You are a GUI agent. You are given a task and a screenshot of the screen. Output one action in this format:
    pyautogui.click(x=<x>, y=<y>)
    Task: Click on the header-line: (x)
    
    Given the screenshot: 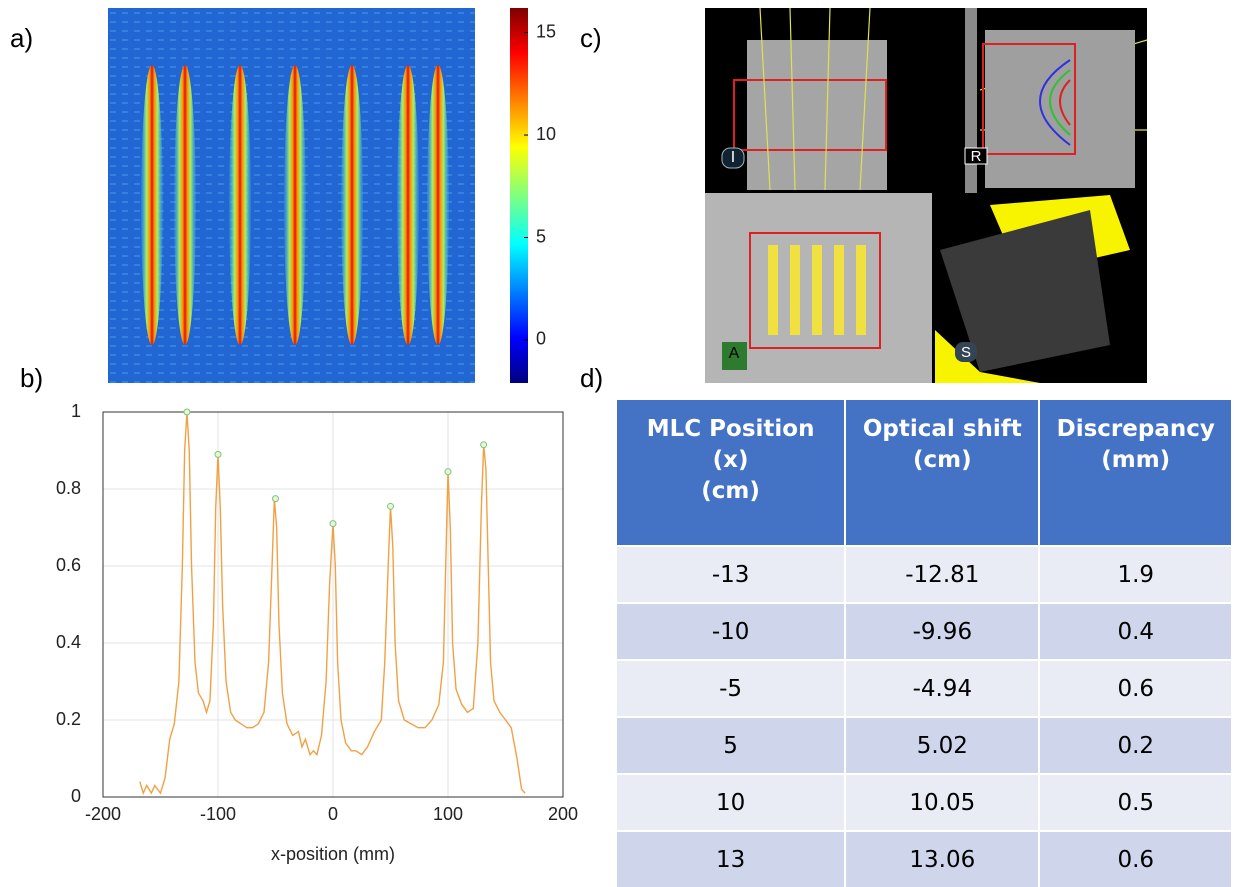 What is the action you would take?
    pyautogui.click(x=730, y=460)
    